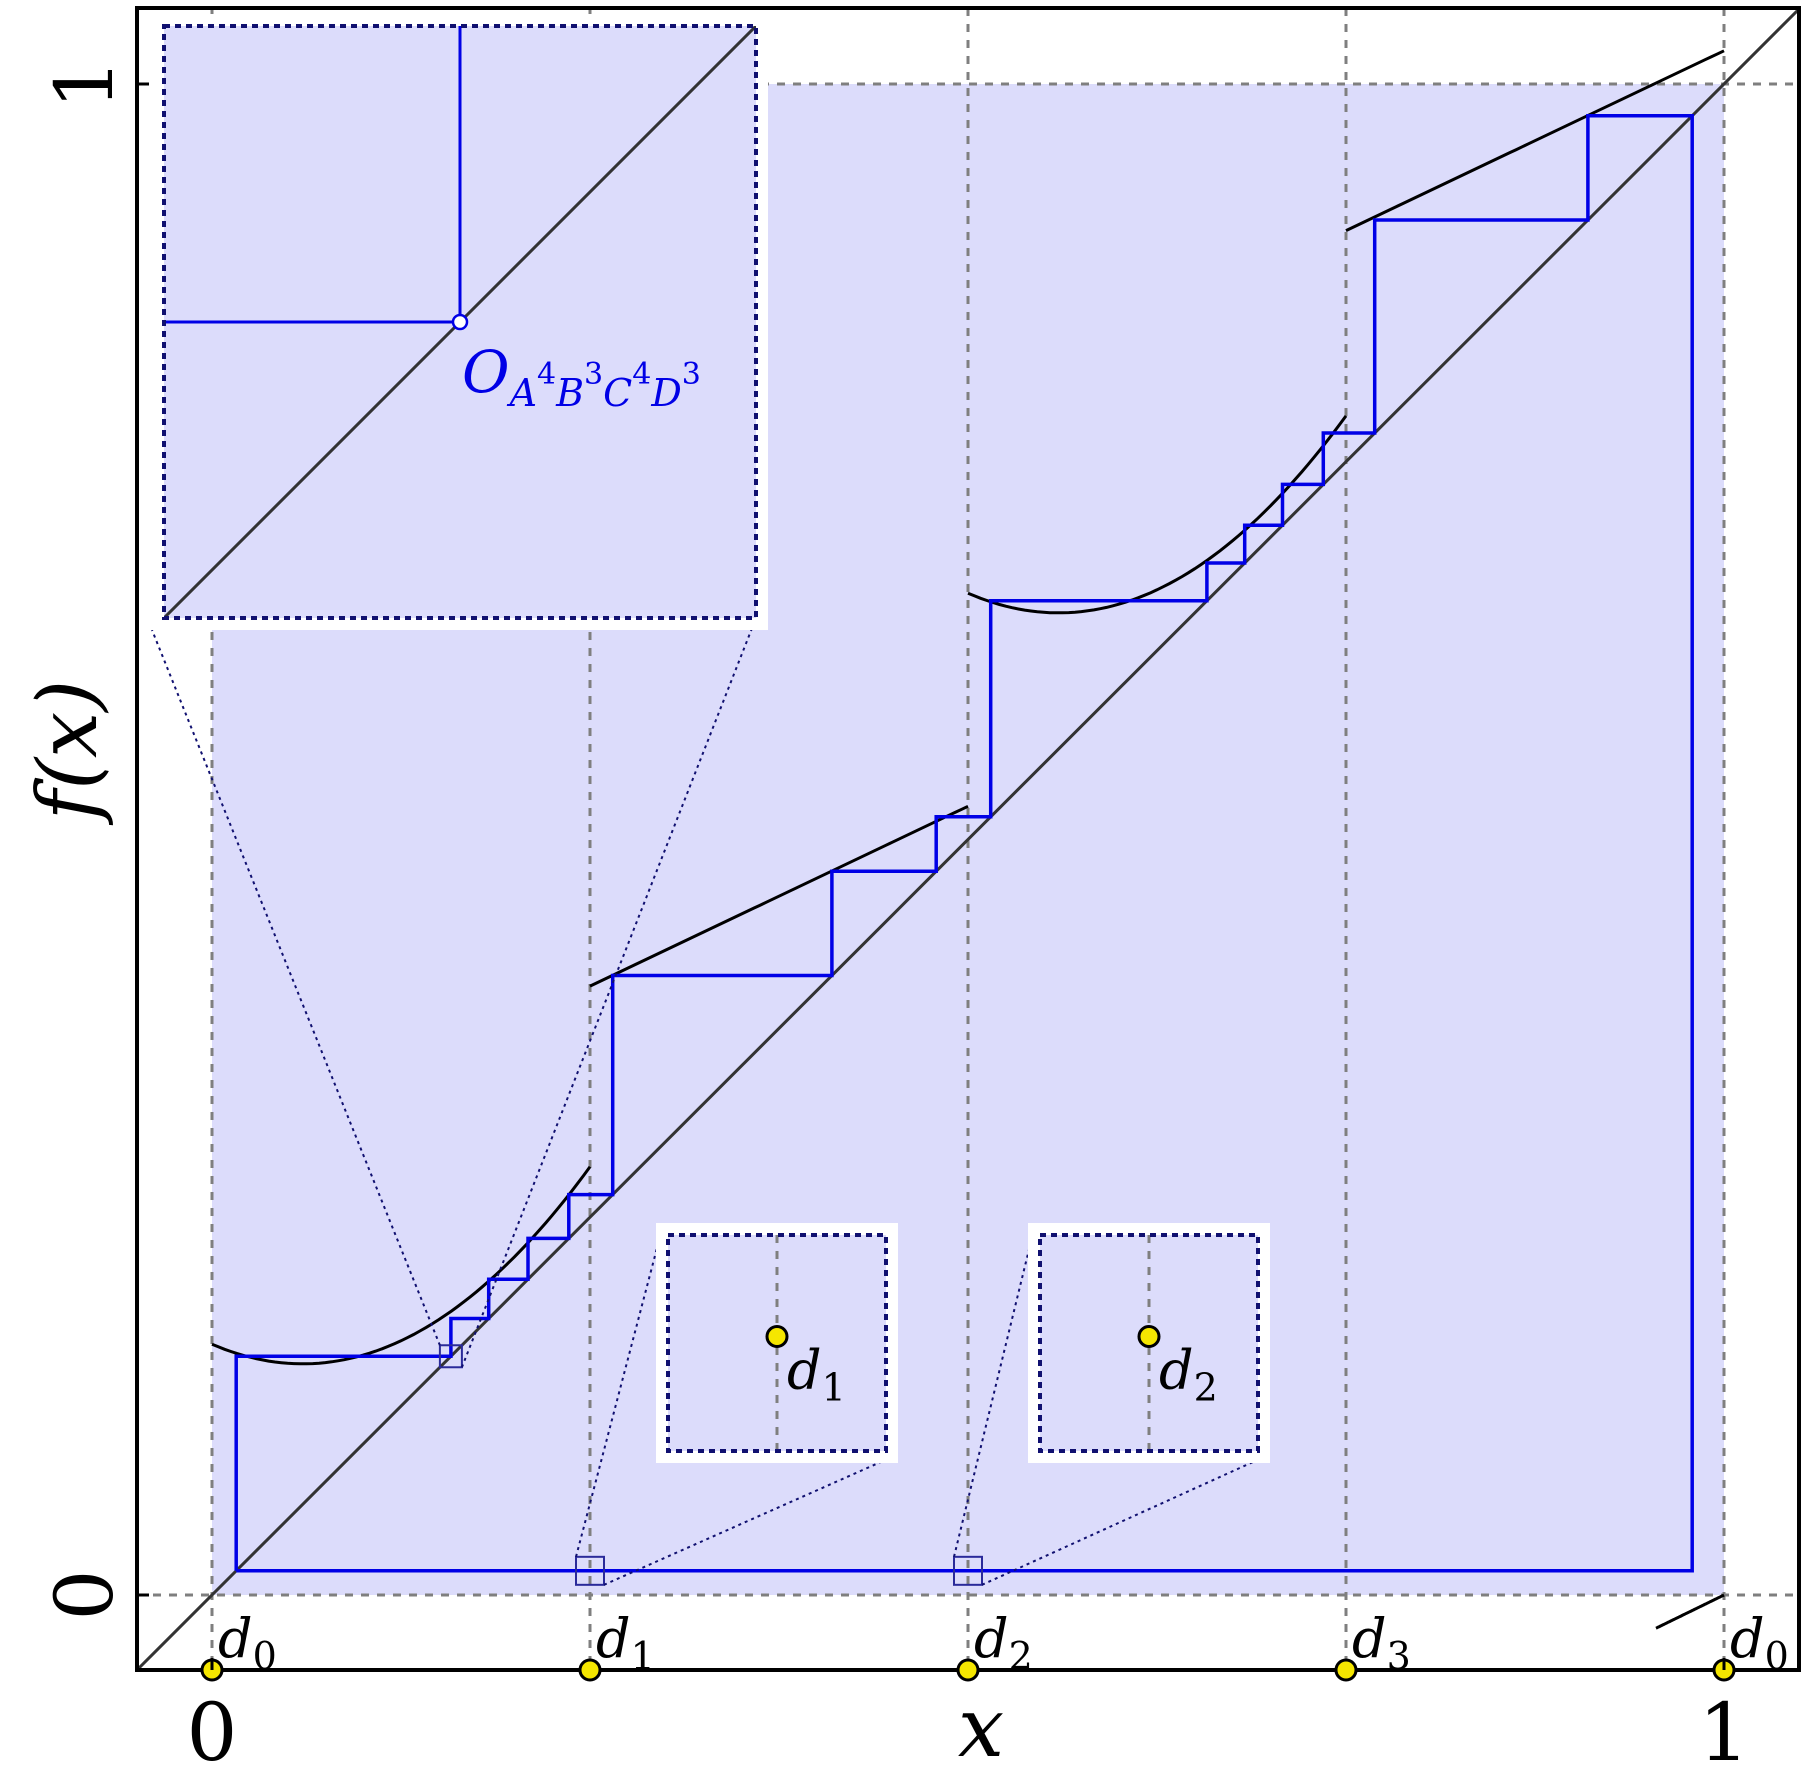  I want to click on inset-label-d2: d2, so click(1188, 1374).